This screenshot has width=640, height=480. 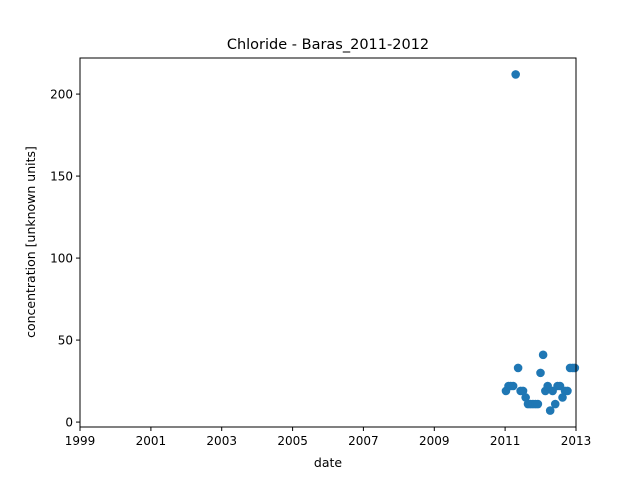 I want to click on x-tick-label: 2001, so click(x=151, y=441).